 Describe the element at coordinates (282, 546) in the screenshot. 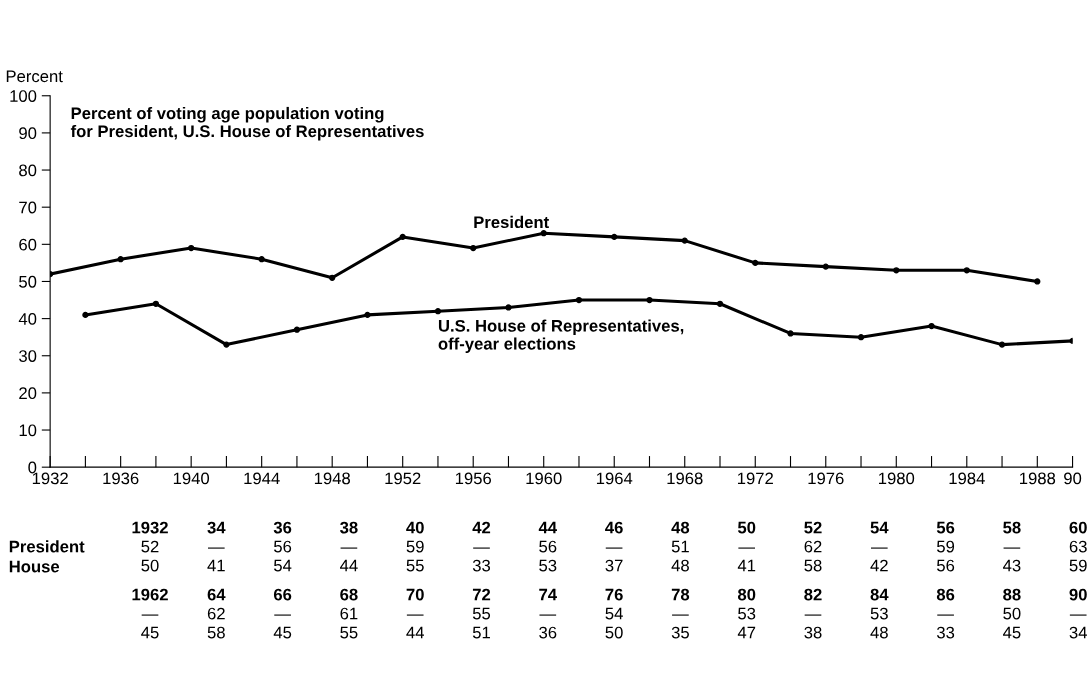

I see `text: 36 56 54` at that location.